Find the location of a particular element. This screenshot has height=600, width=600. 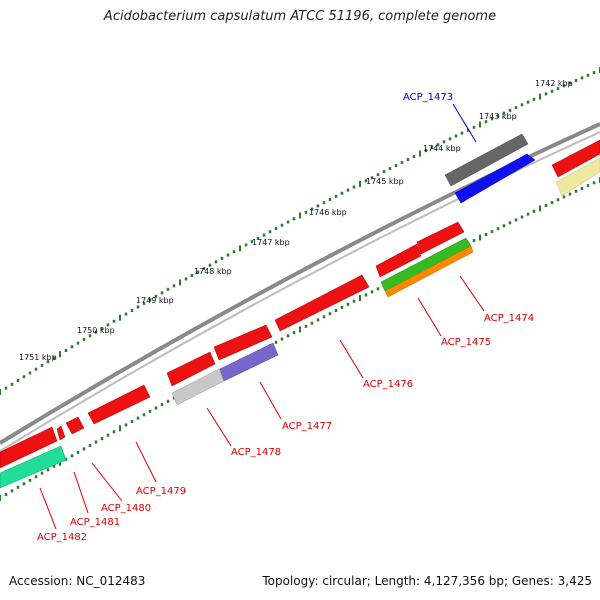

gene-label-acp1476: ACP_1476 is located at coordinates (388, 384).